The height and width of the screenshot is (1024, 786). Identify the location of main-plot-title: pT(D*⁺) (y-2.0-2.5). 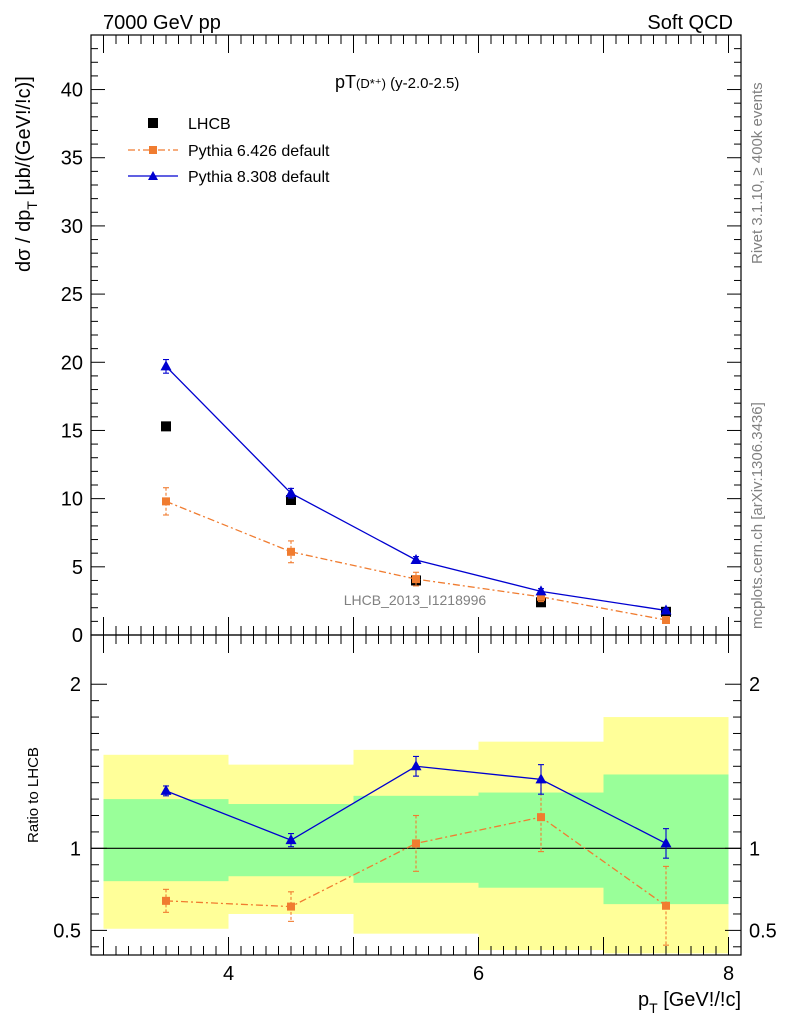
(397, 82).